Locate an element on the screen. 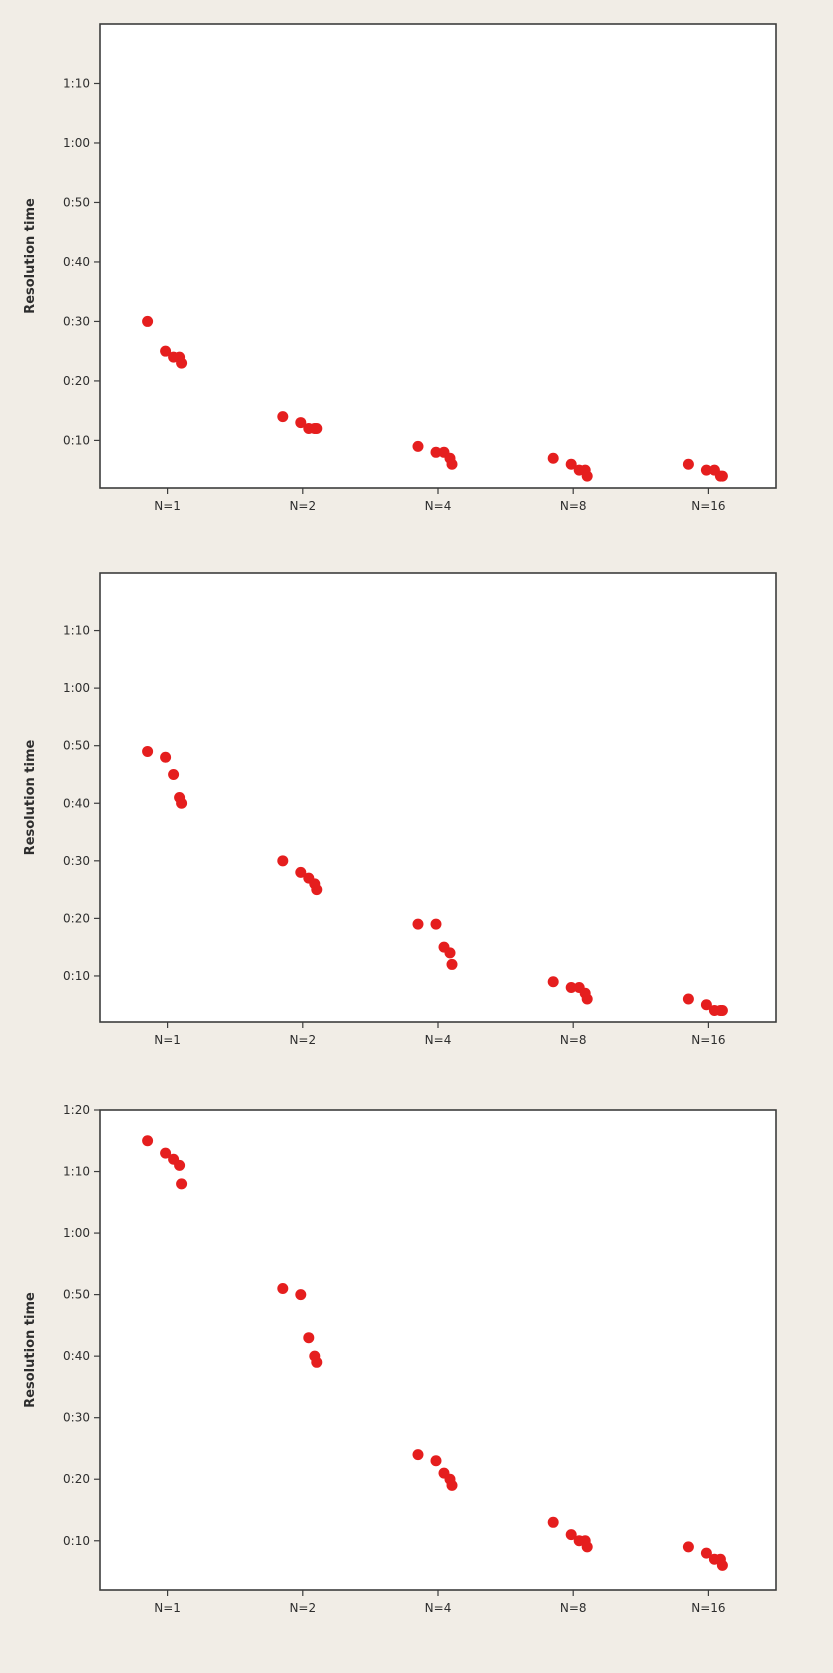 The image size is (833, 1673). y-tick-label: 1:20 is located at coordinates (76, 1110).